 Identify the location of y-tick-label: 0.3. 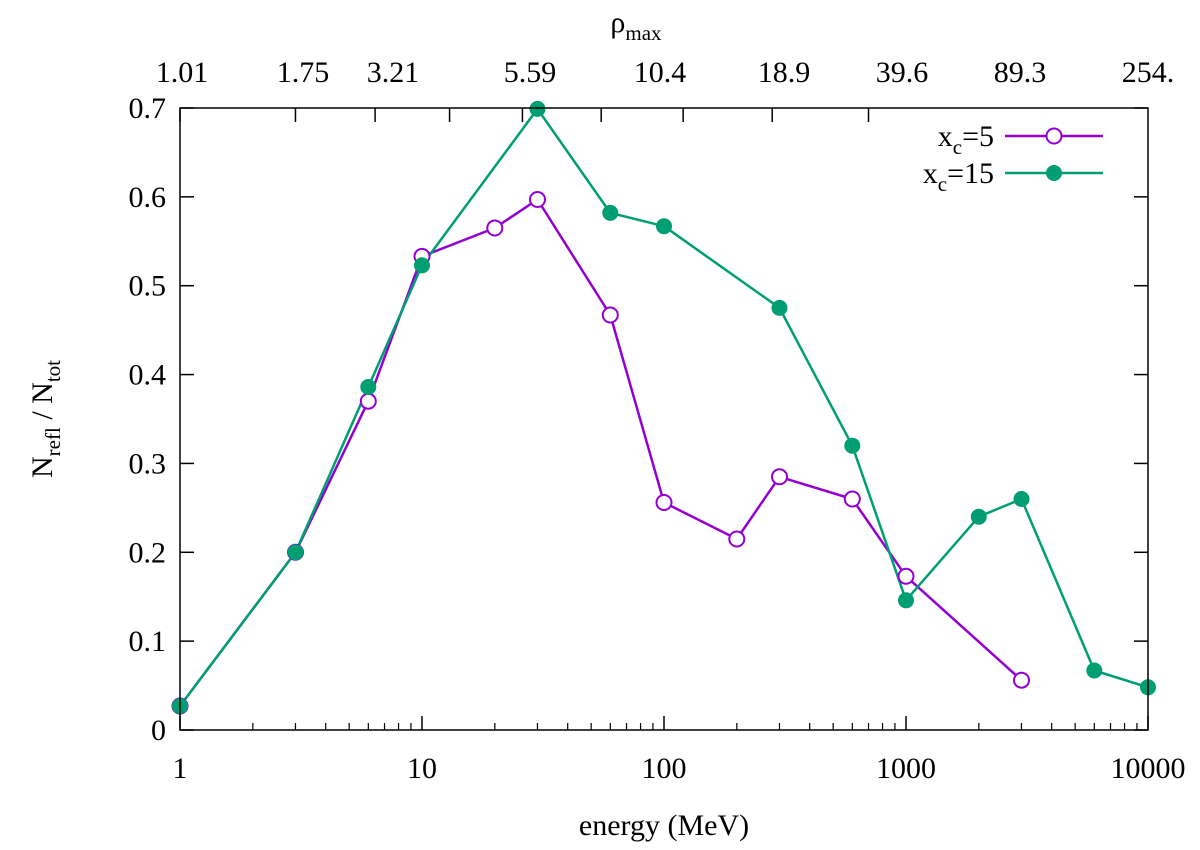
(148, 463).